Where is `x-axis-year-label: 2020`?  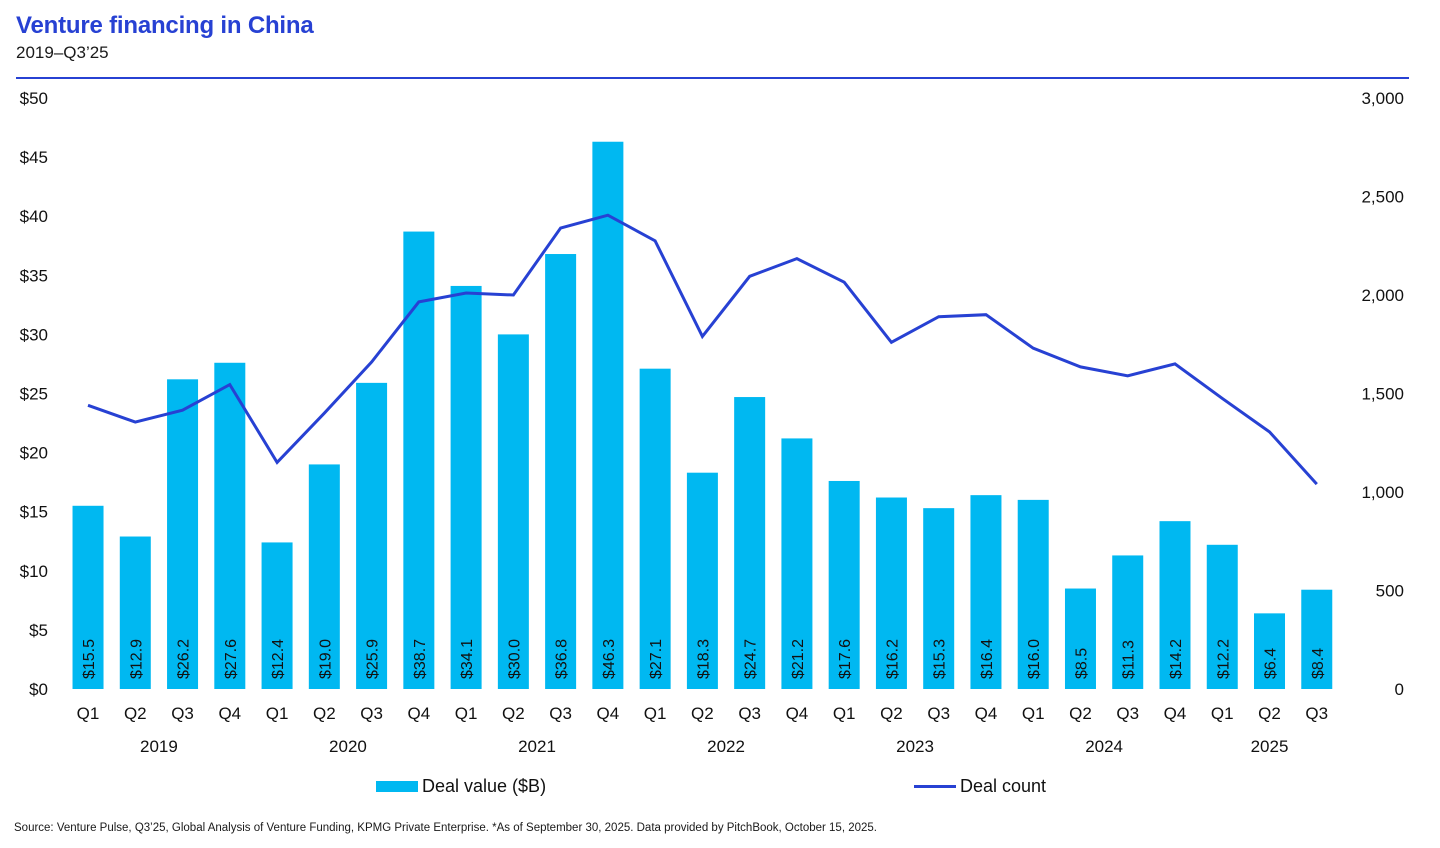 x-axis-year-label: 2020 is located at coordinates (348, 746).